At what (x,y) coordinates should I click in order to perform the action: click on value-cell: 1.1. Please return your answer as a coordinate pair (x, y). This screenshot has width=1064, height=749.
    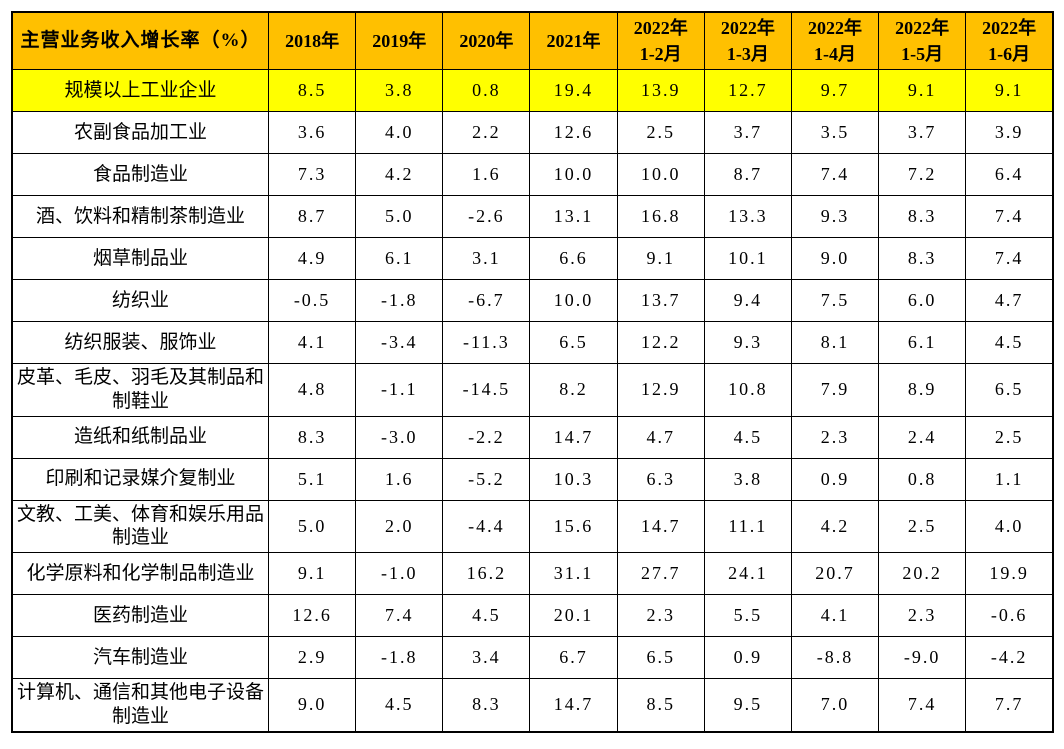
    Looking at the image, I should click on (1009, 479).